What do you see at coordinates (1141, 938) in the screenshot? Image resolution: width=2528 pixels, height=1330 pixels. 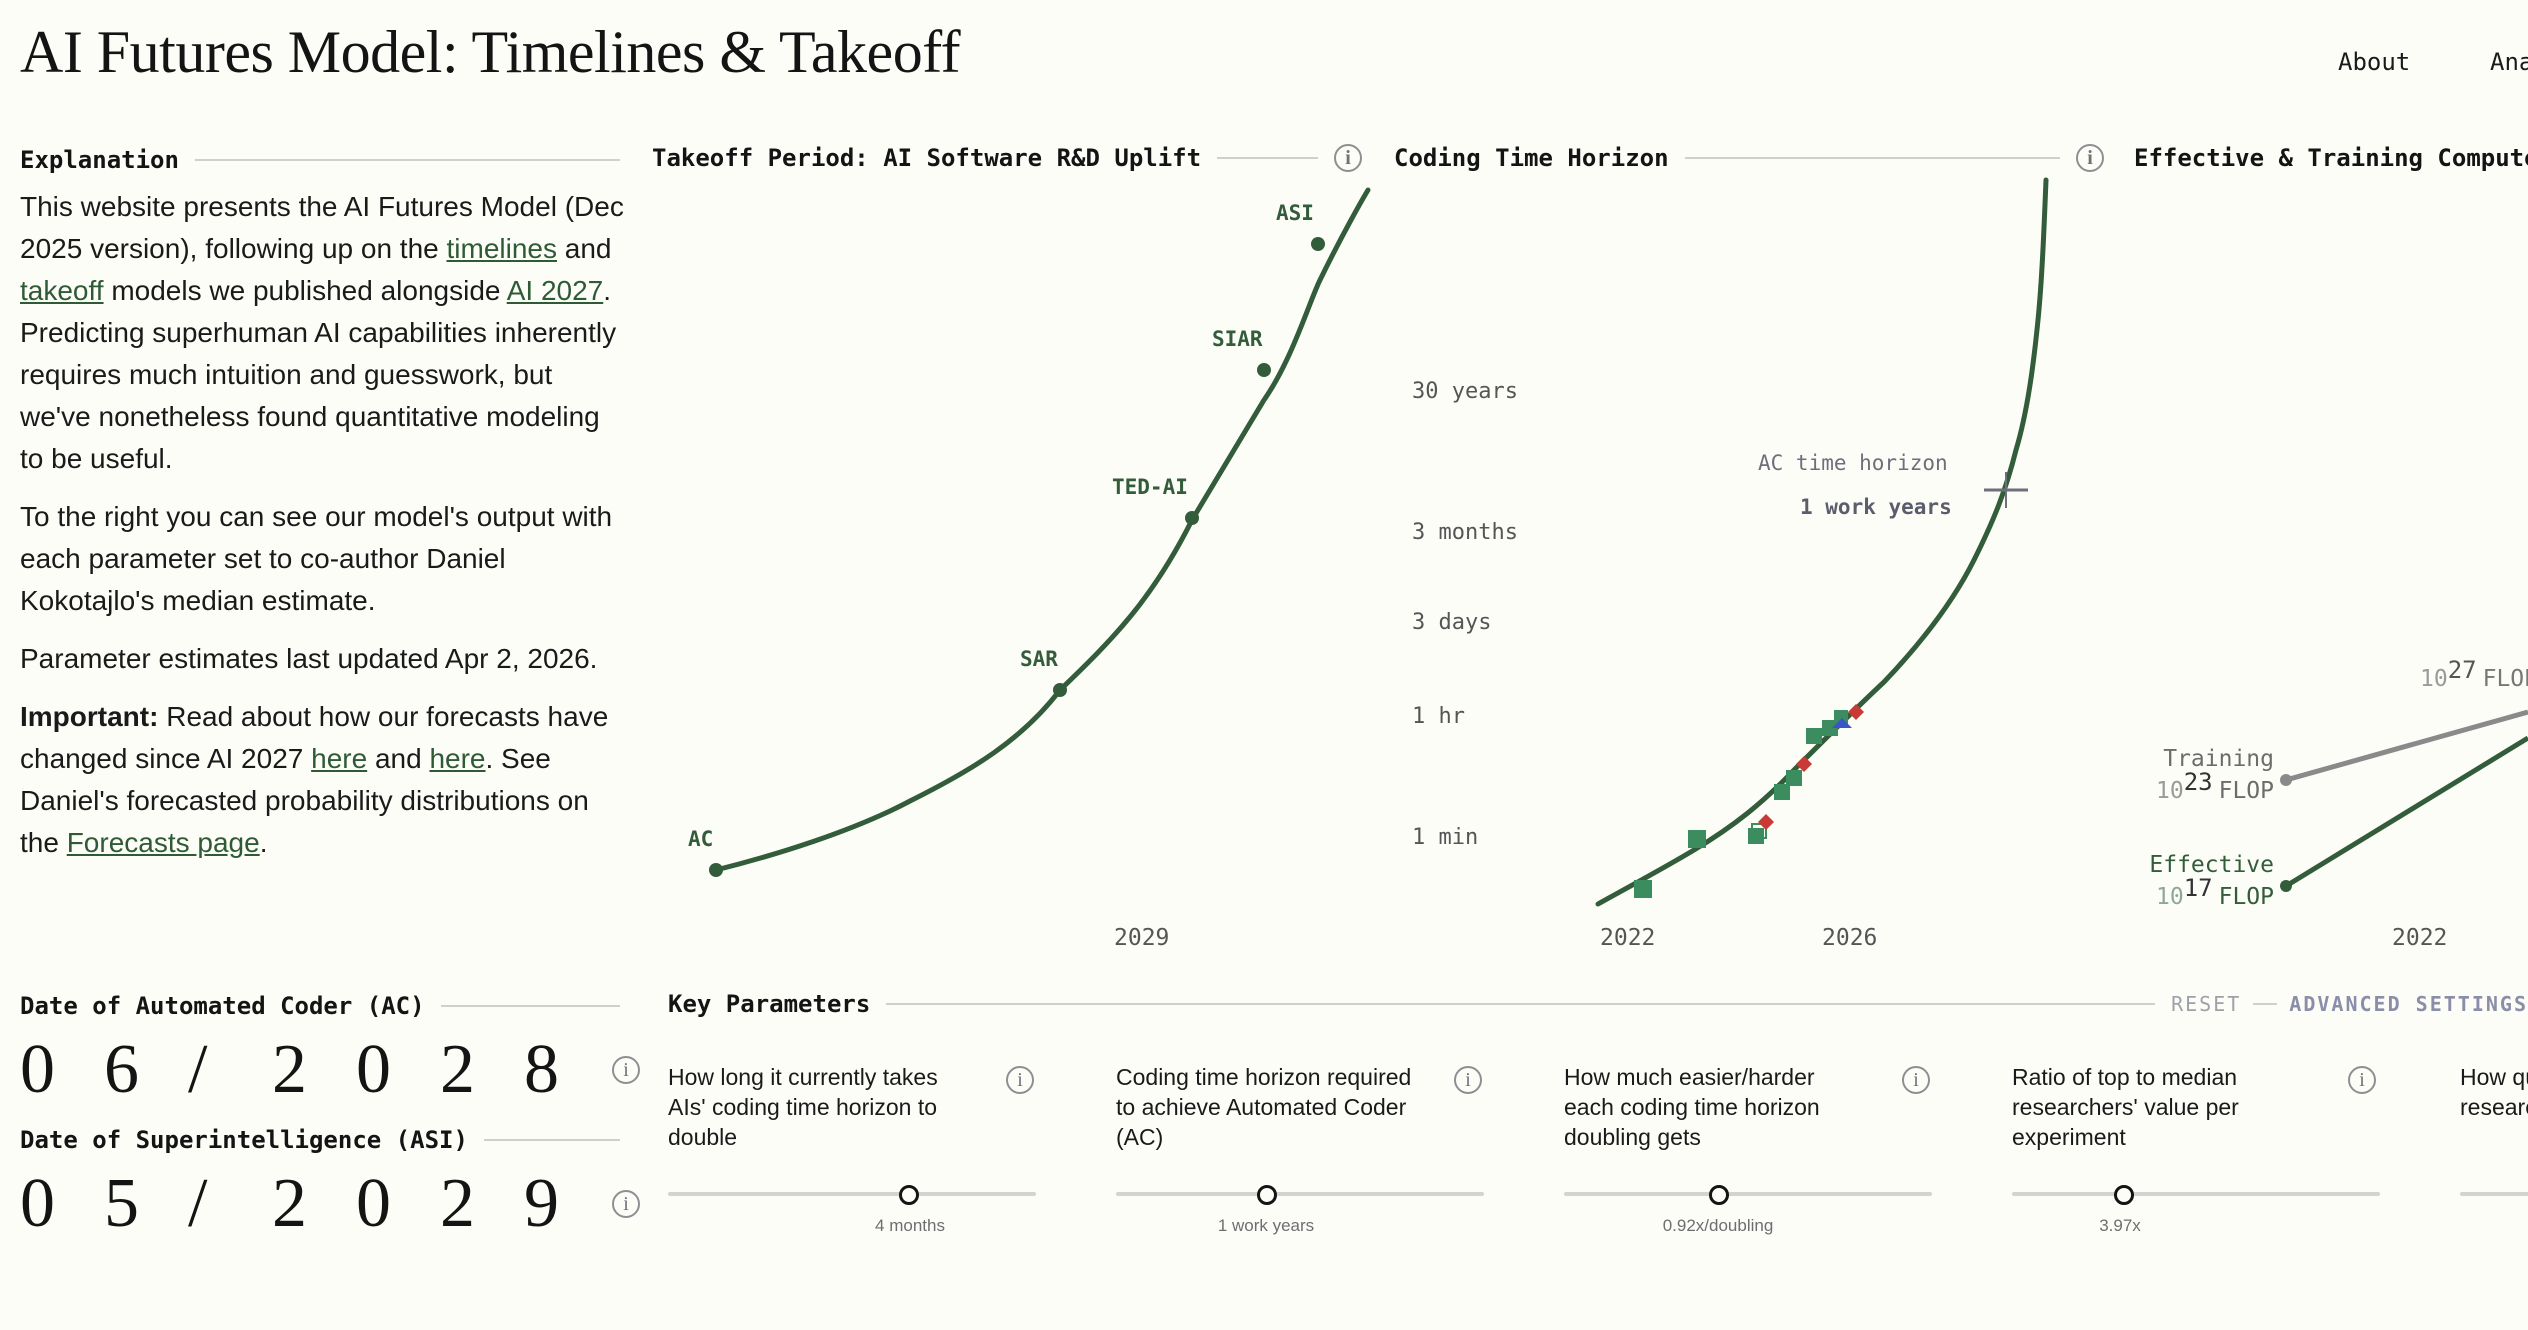 I see `takeoff-x-tick: 2029` at bounding box center [1141, 938].